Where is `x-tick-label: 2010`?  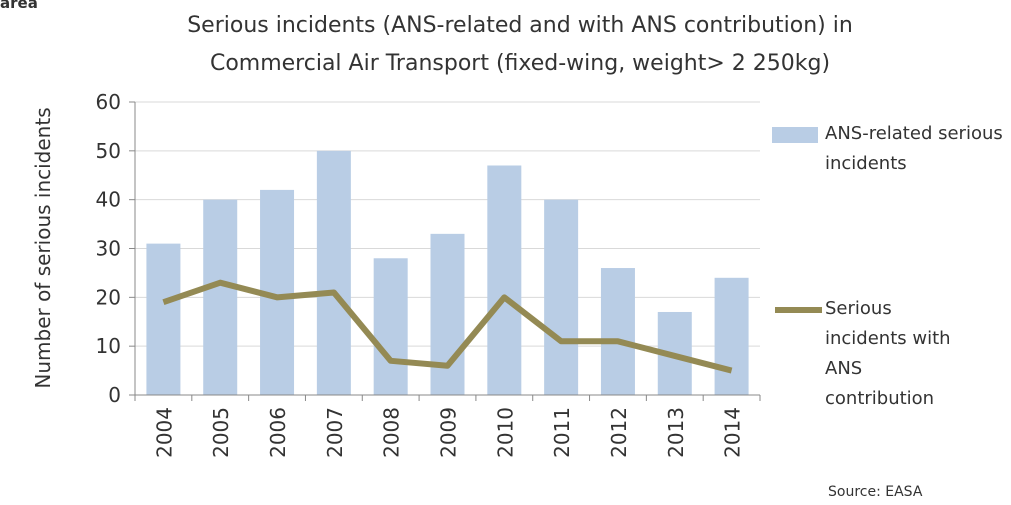
x-tick-label: 2010 is located at coordinates (505, 432).